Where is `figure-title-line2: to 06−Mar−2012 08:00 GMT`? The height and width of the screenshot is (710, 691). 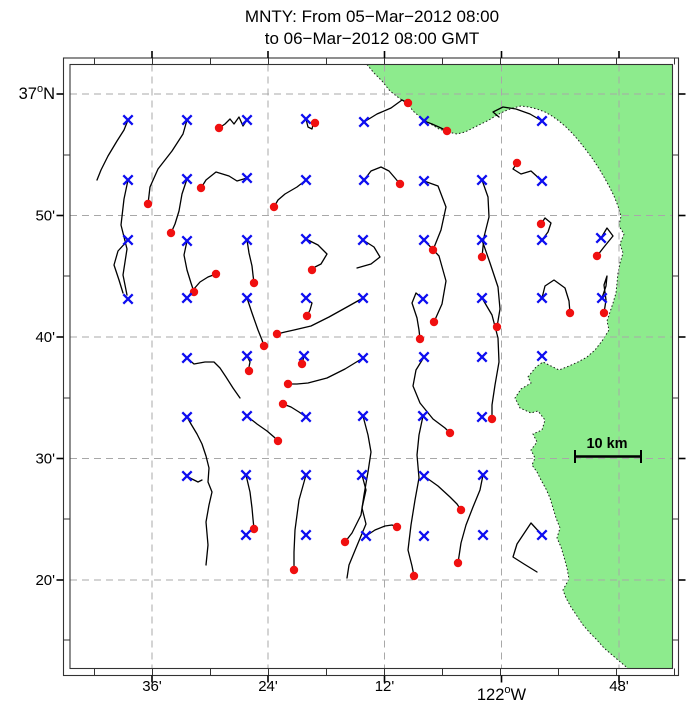 figure-title-line2: to 06−Mar−2012 08:00 GMT is located at coordinates (372, 38).